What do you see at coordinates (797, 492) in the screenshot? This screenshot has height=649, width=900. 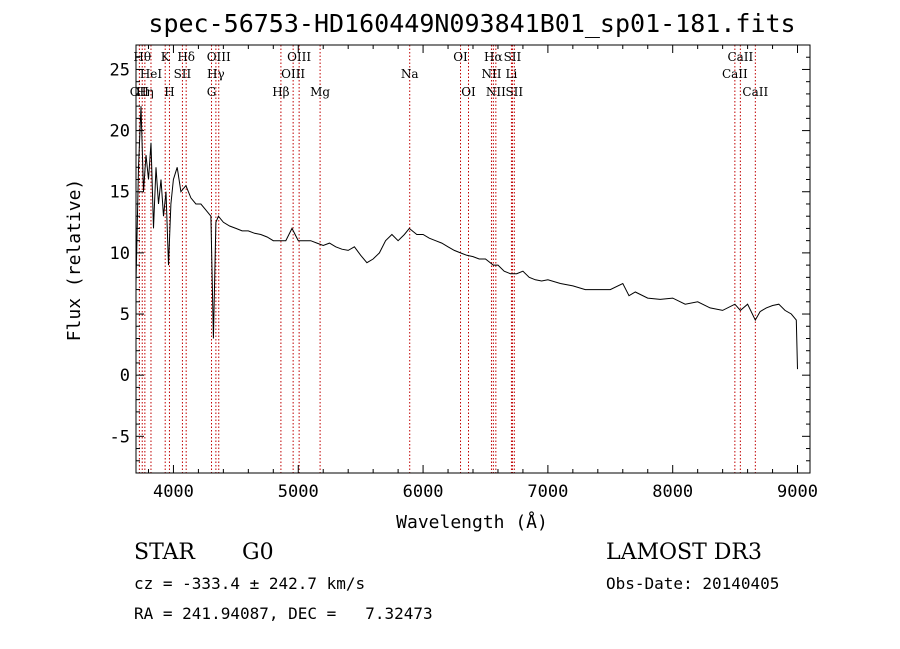 I see `x-tick-label: 9000` at bounding box center [797, 492].